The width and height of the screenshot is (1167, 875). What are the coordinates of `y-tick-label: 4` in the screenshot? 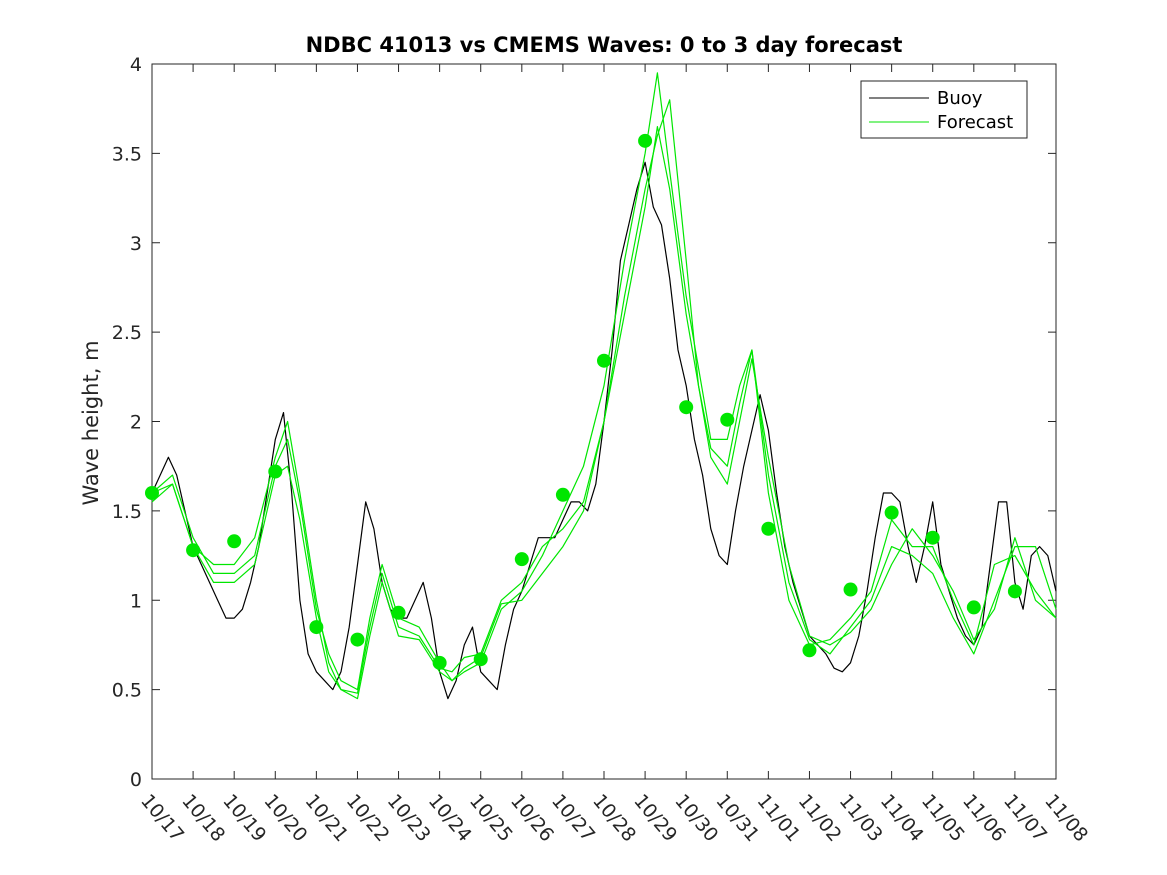 It's located at (136, 65).